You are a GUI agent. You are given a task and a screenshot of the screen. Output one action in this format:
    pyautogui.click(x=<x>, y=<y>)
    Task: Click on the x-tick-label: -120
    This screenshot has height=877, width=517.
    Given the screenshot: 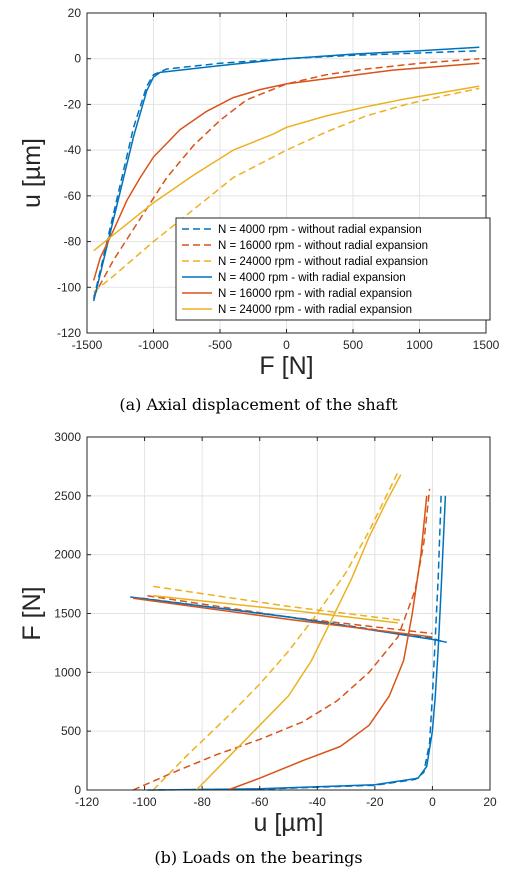 What is the action you would take?
    pyautogui.click(x=87, y=802)
    